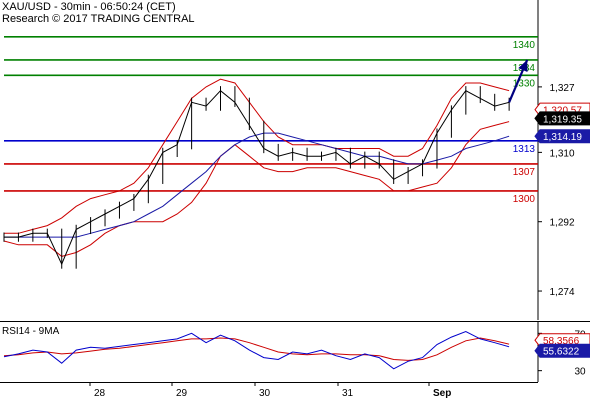 The height and width of the screenshot is (400, 590). I want to click on rsi-line, so click(256, 350).